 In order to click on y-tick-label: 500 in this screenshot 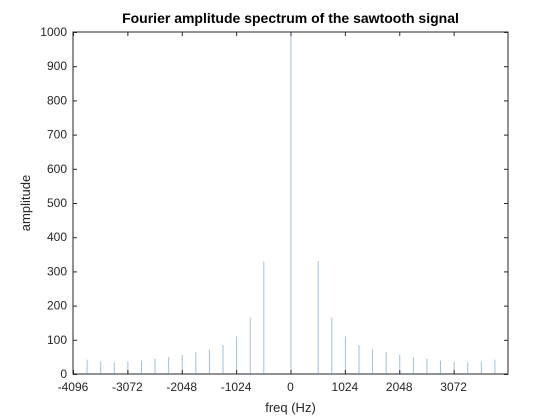, I will do `click(57, 203)`.